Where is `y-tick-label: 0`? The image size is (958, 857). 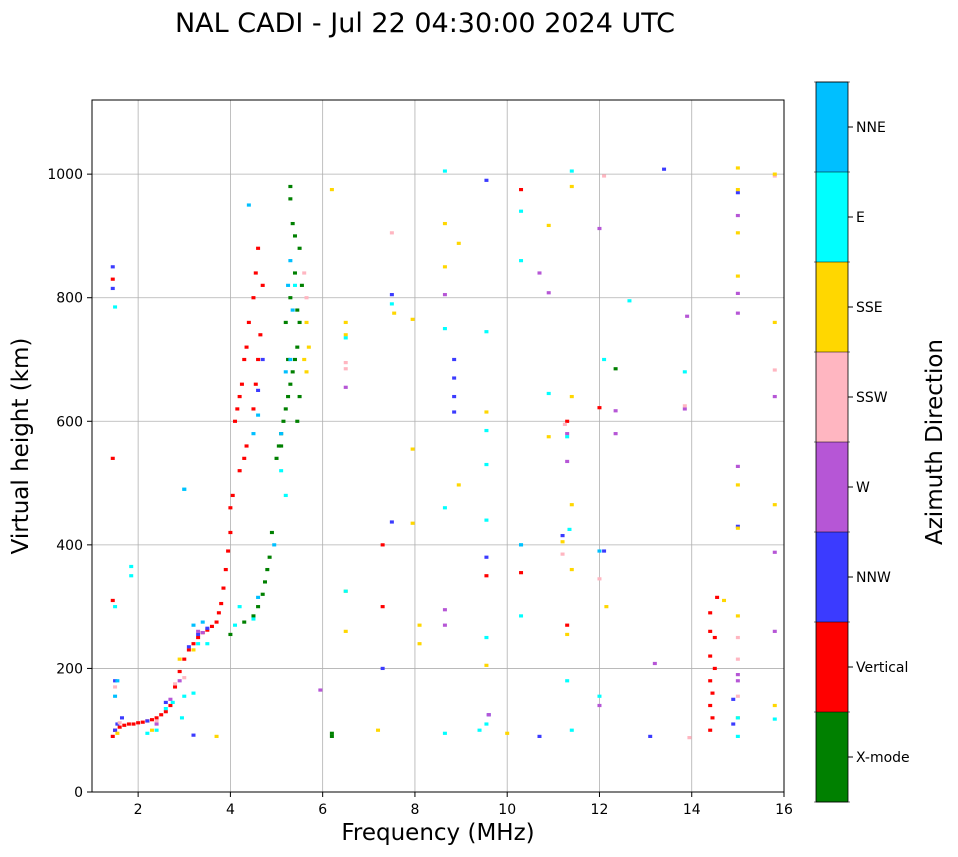
y-tick-label: 0 is located at coordinates (78, 793).